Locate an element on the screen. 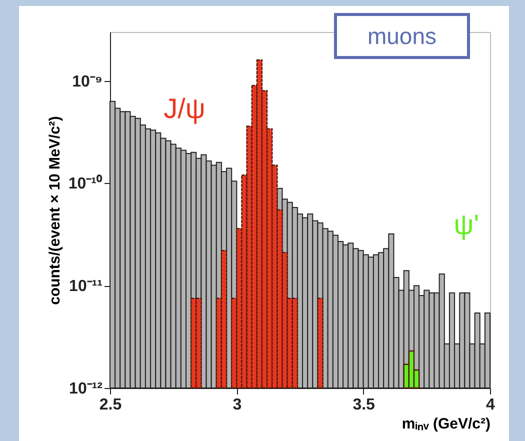 This screenshot has height=441, width=525. y-axis-title: counts/(event × 10 MeV/c²) is located at coordinates (55, 210).